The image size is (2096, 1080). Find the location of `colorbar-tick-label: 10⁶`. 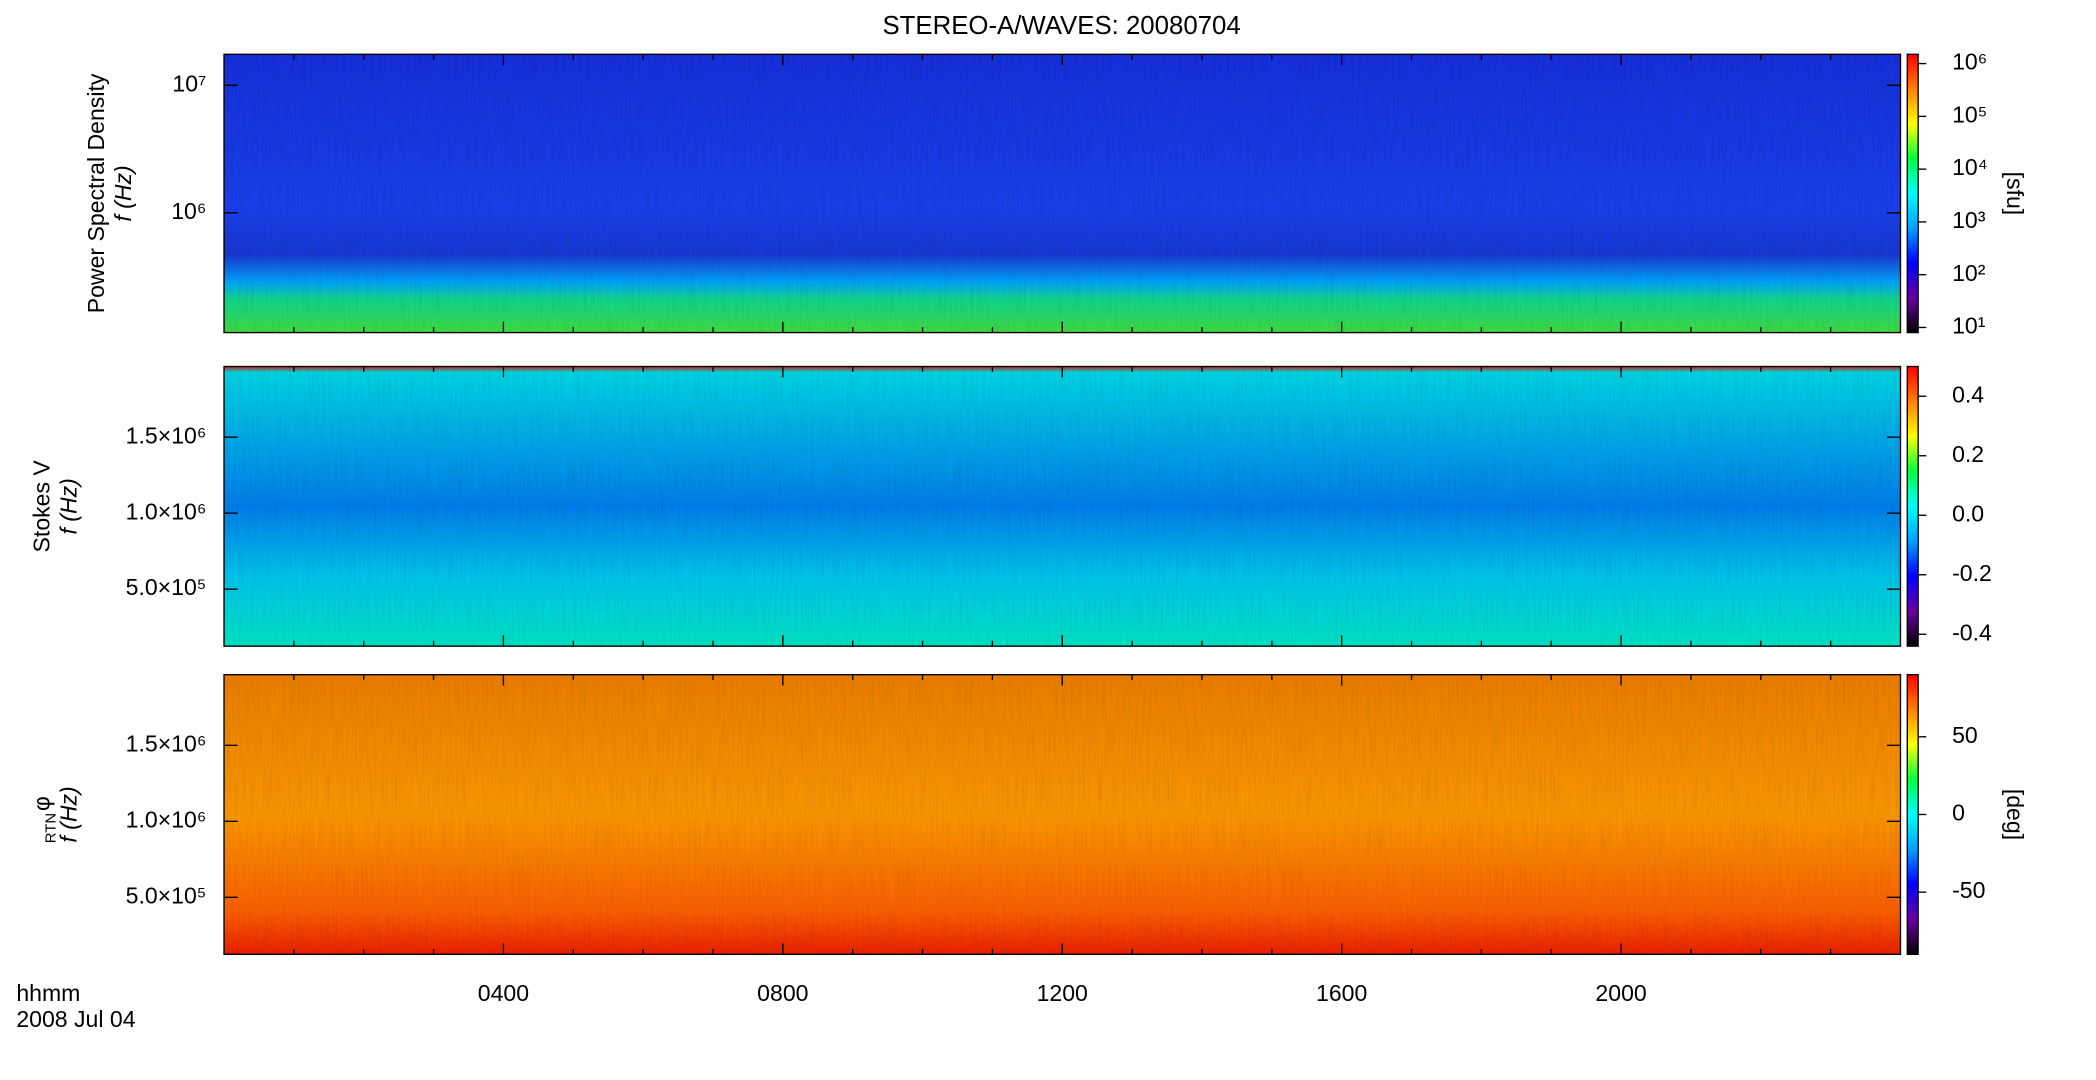

colorbar-tick-label: 10⁶ is located at coordinates (1969, 62).